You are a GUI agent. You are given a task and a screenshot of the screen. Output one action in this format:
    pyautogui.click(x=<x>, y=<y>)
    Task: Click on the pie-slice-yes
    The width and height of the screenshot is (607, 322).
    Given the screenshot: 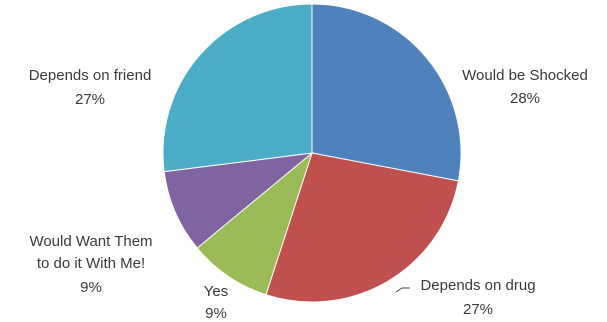 What is the action you would take?
    pyautogui.click(x=255, y=223)
    